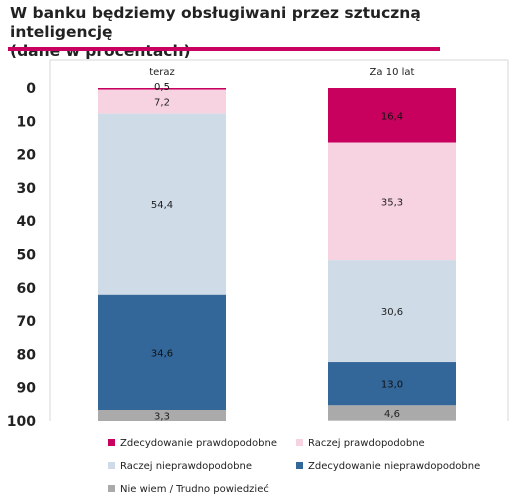  Describe the element at coordinates (27, 222) in the screenshot. I see `y-tick-label: 40` at that location.